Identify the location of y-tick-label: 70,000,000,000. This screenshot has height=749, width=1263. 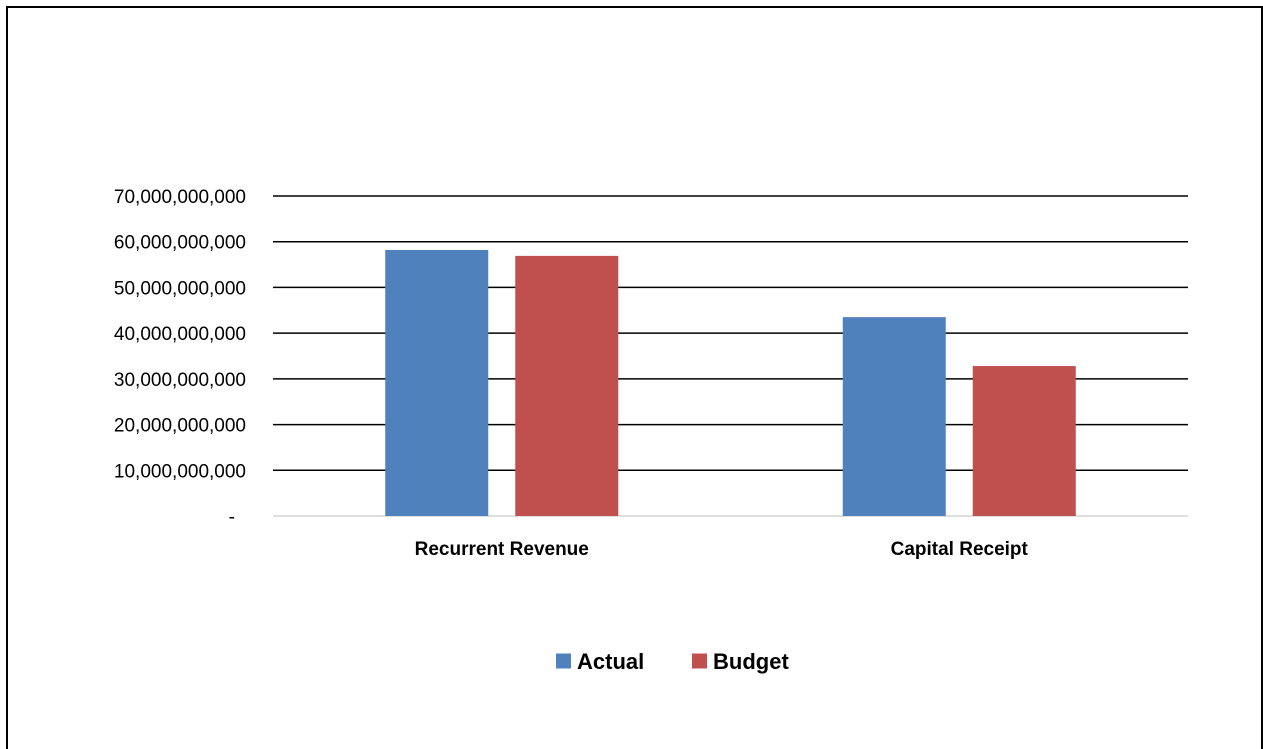
(180, 197).